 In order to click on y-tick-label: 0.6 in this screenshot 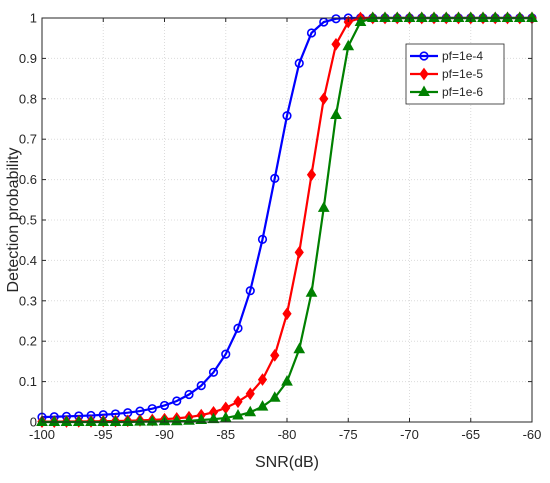, I will do `click(28, 179)`.